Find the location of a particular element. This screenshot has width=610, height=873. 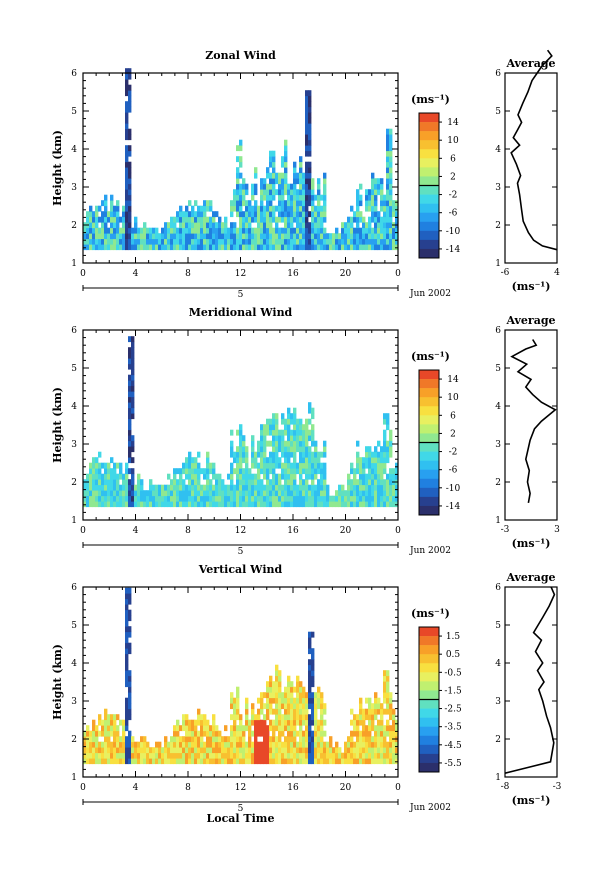

x-tick-label: 0 is located at coordinates (398, 274).